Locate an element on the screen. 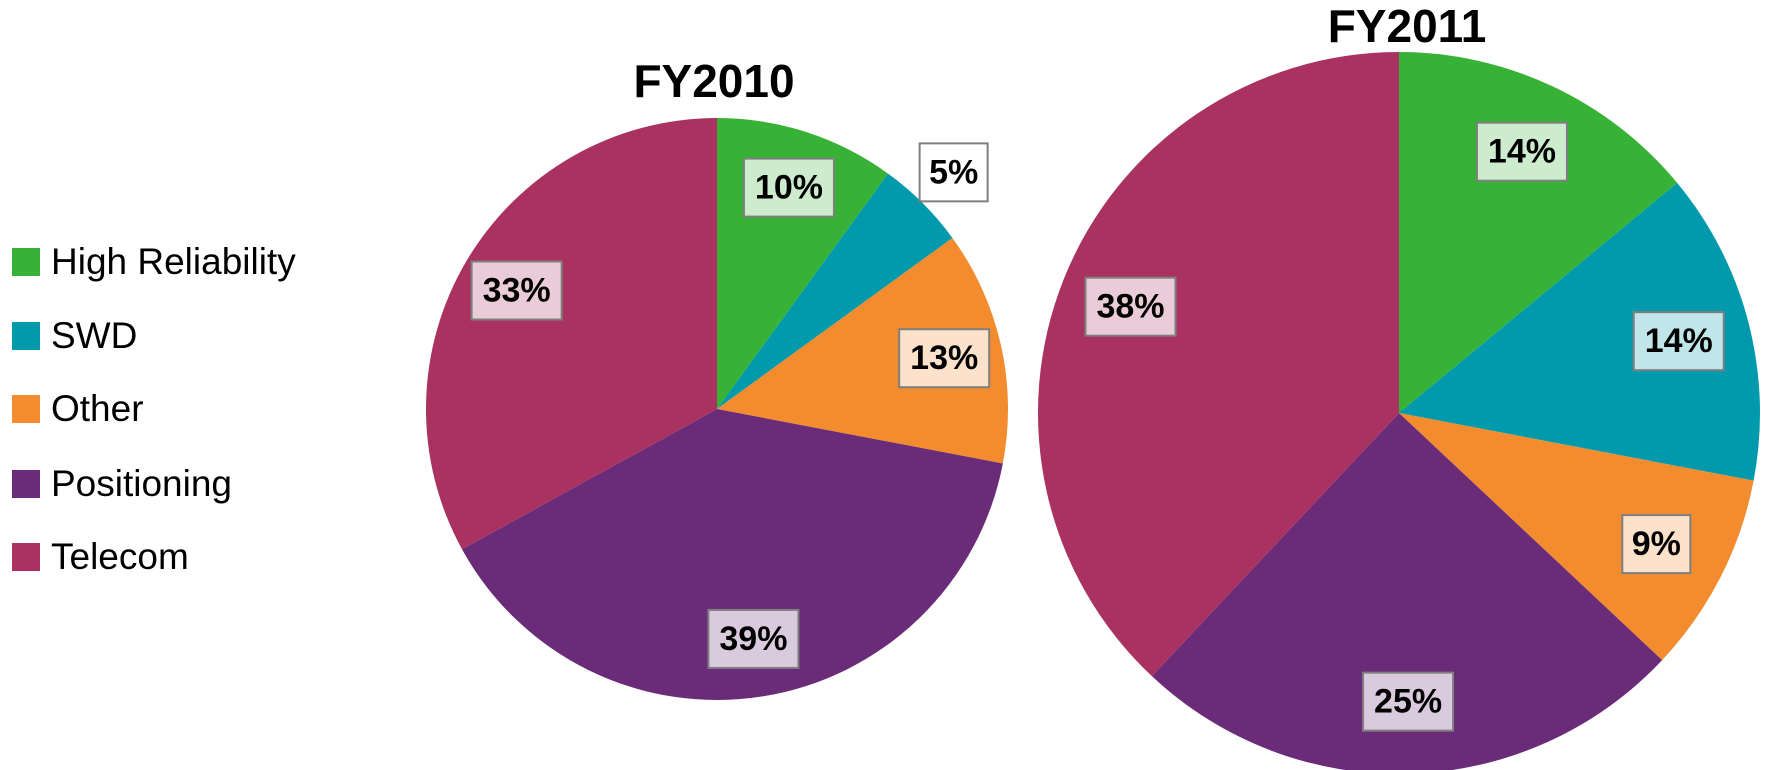  legend-label: Telecom is located at coordinates (120, 556).